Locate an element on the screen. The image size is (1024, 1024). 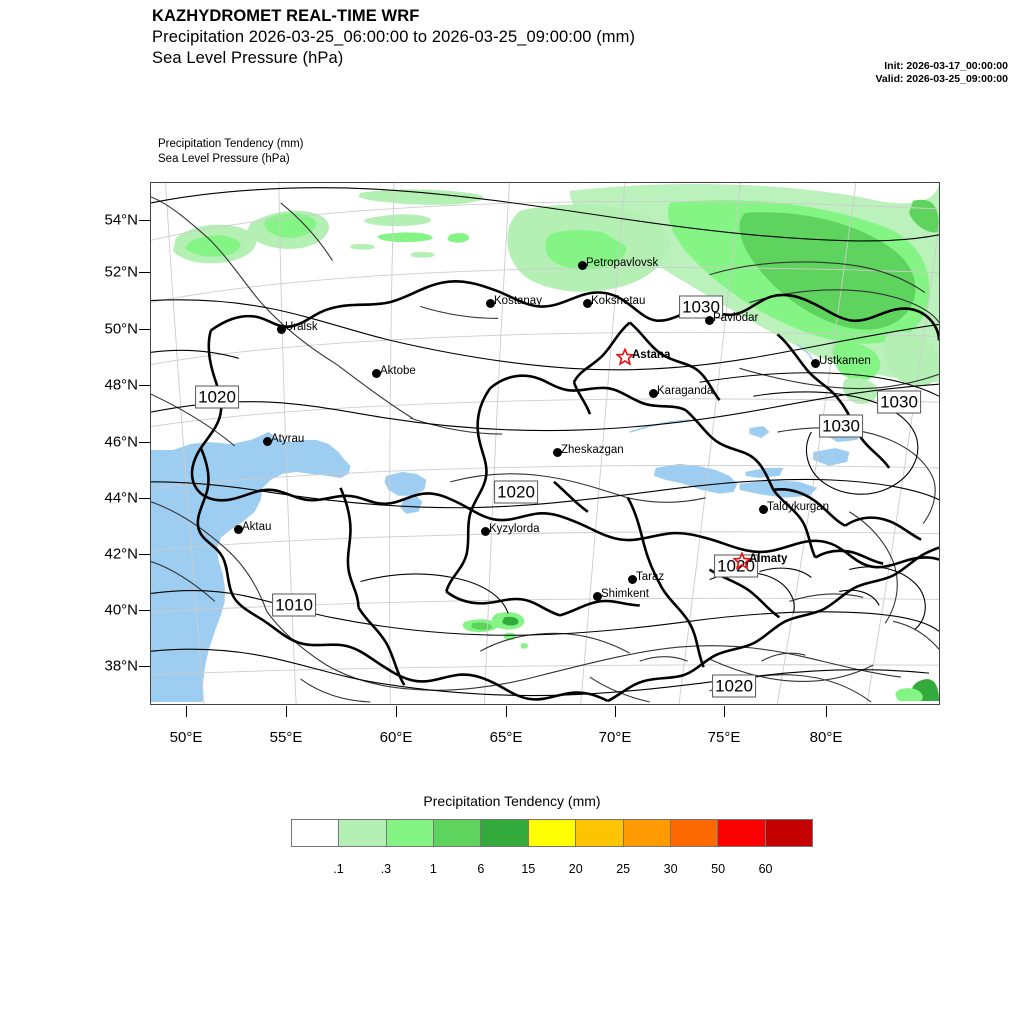
city-label: Shimkent is located at coordinates (625, 594).